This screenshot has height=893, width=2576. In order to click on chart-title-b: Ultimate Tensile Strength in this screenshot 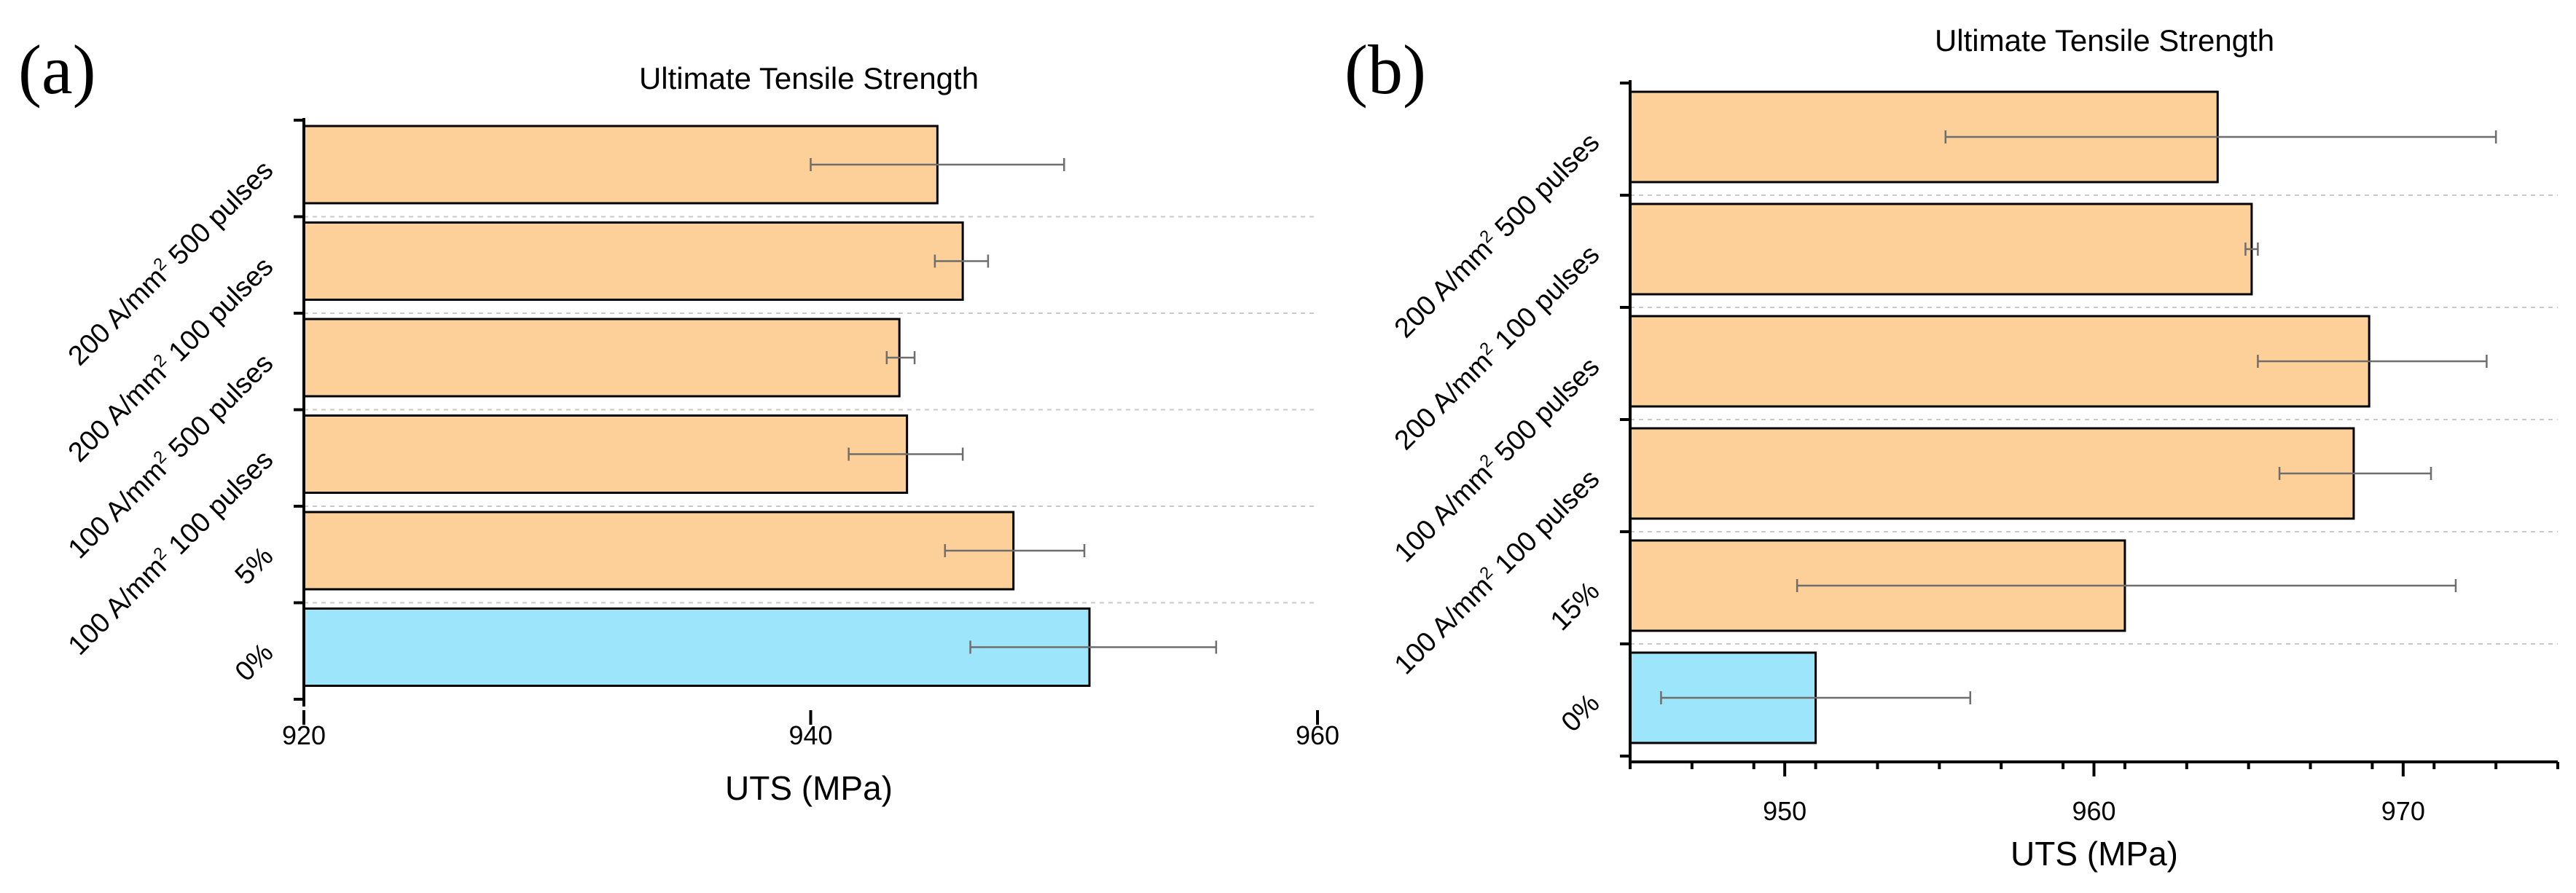, I will do `click(2104, 40)`.